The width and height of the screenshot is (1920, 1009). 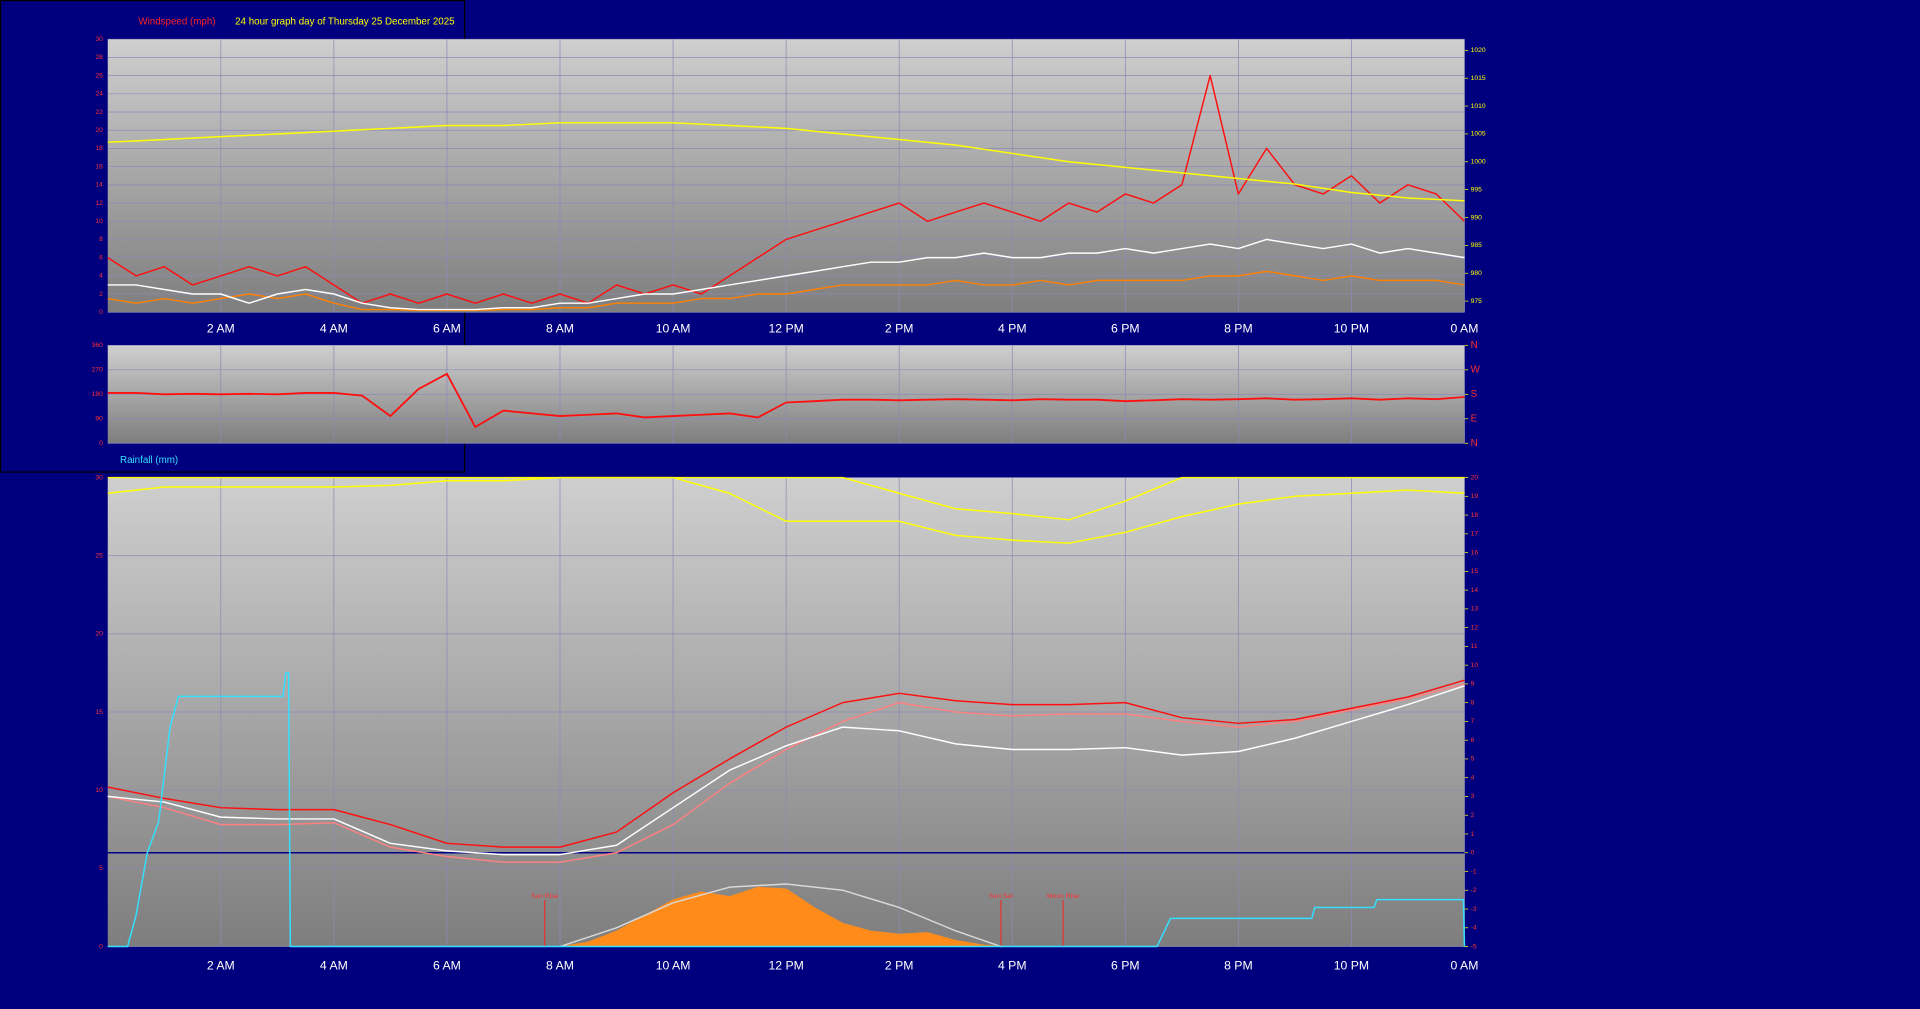 I want to click on y-tick-label: 90, so click(x=99, y=419).